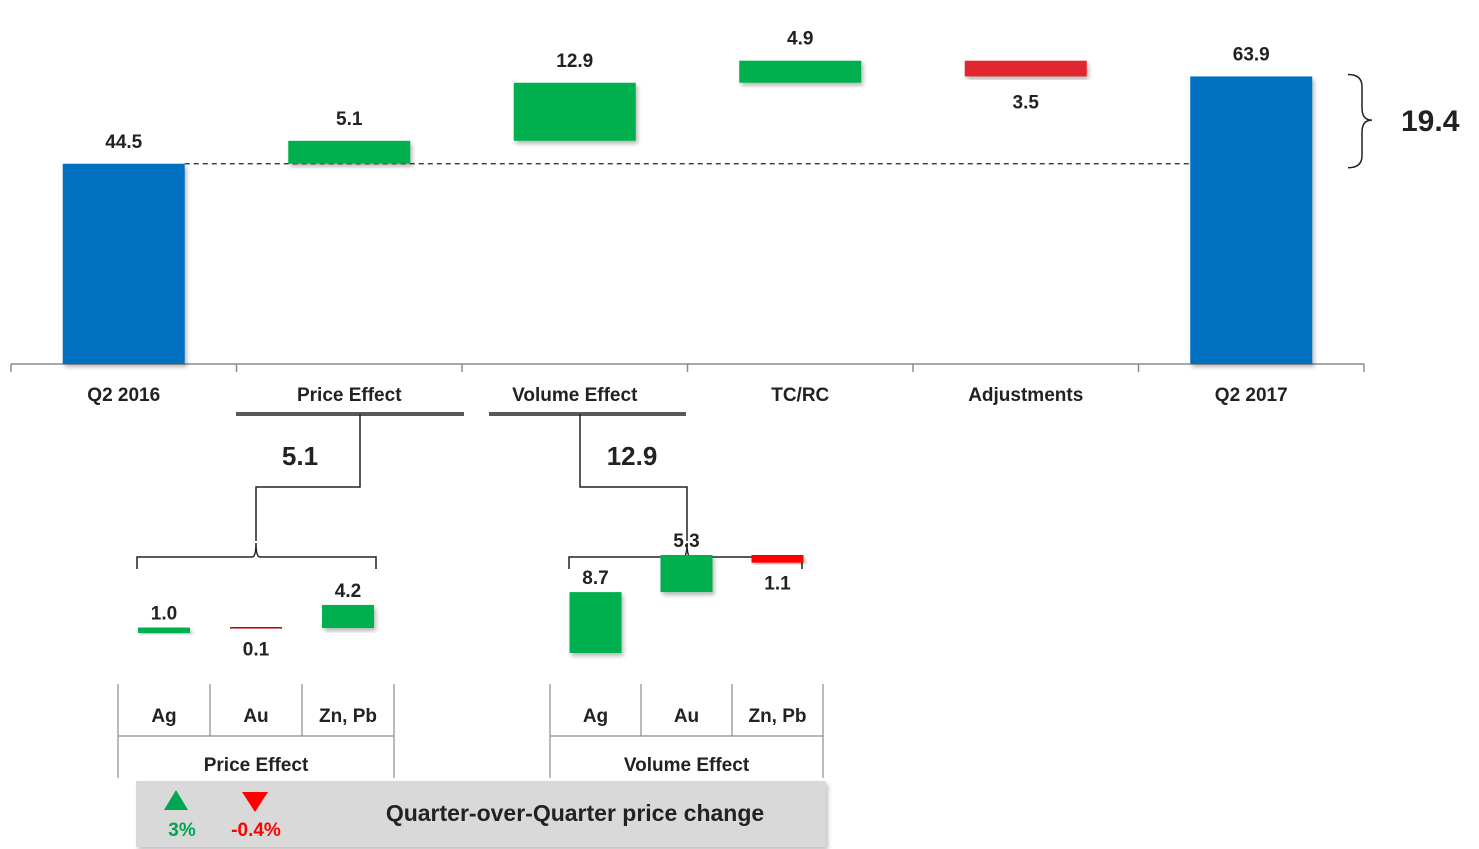  What do you see at coordinates (687, 765) in the screenshot?
I see `sub-group-label: Volume Effect` at bounding box center [687, 765].